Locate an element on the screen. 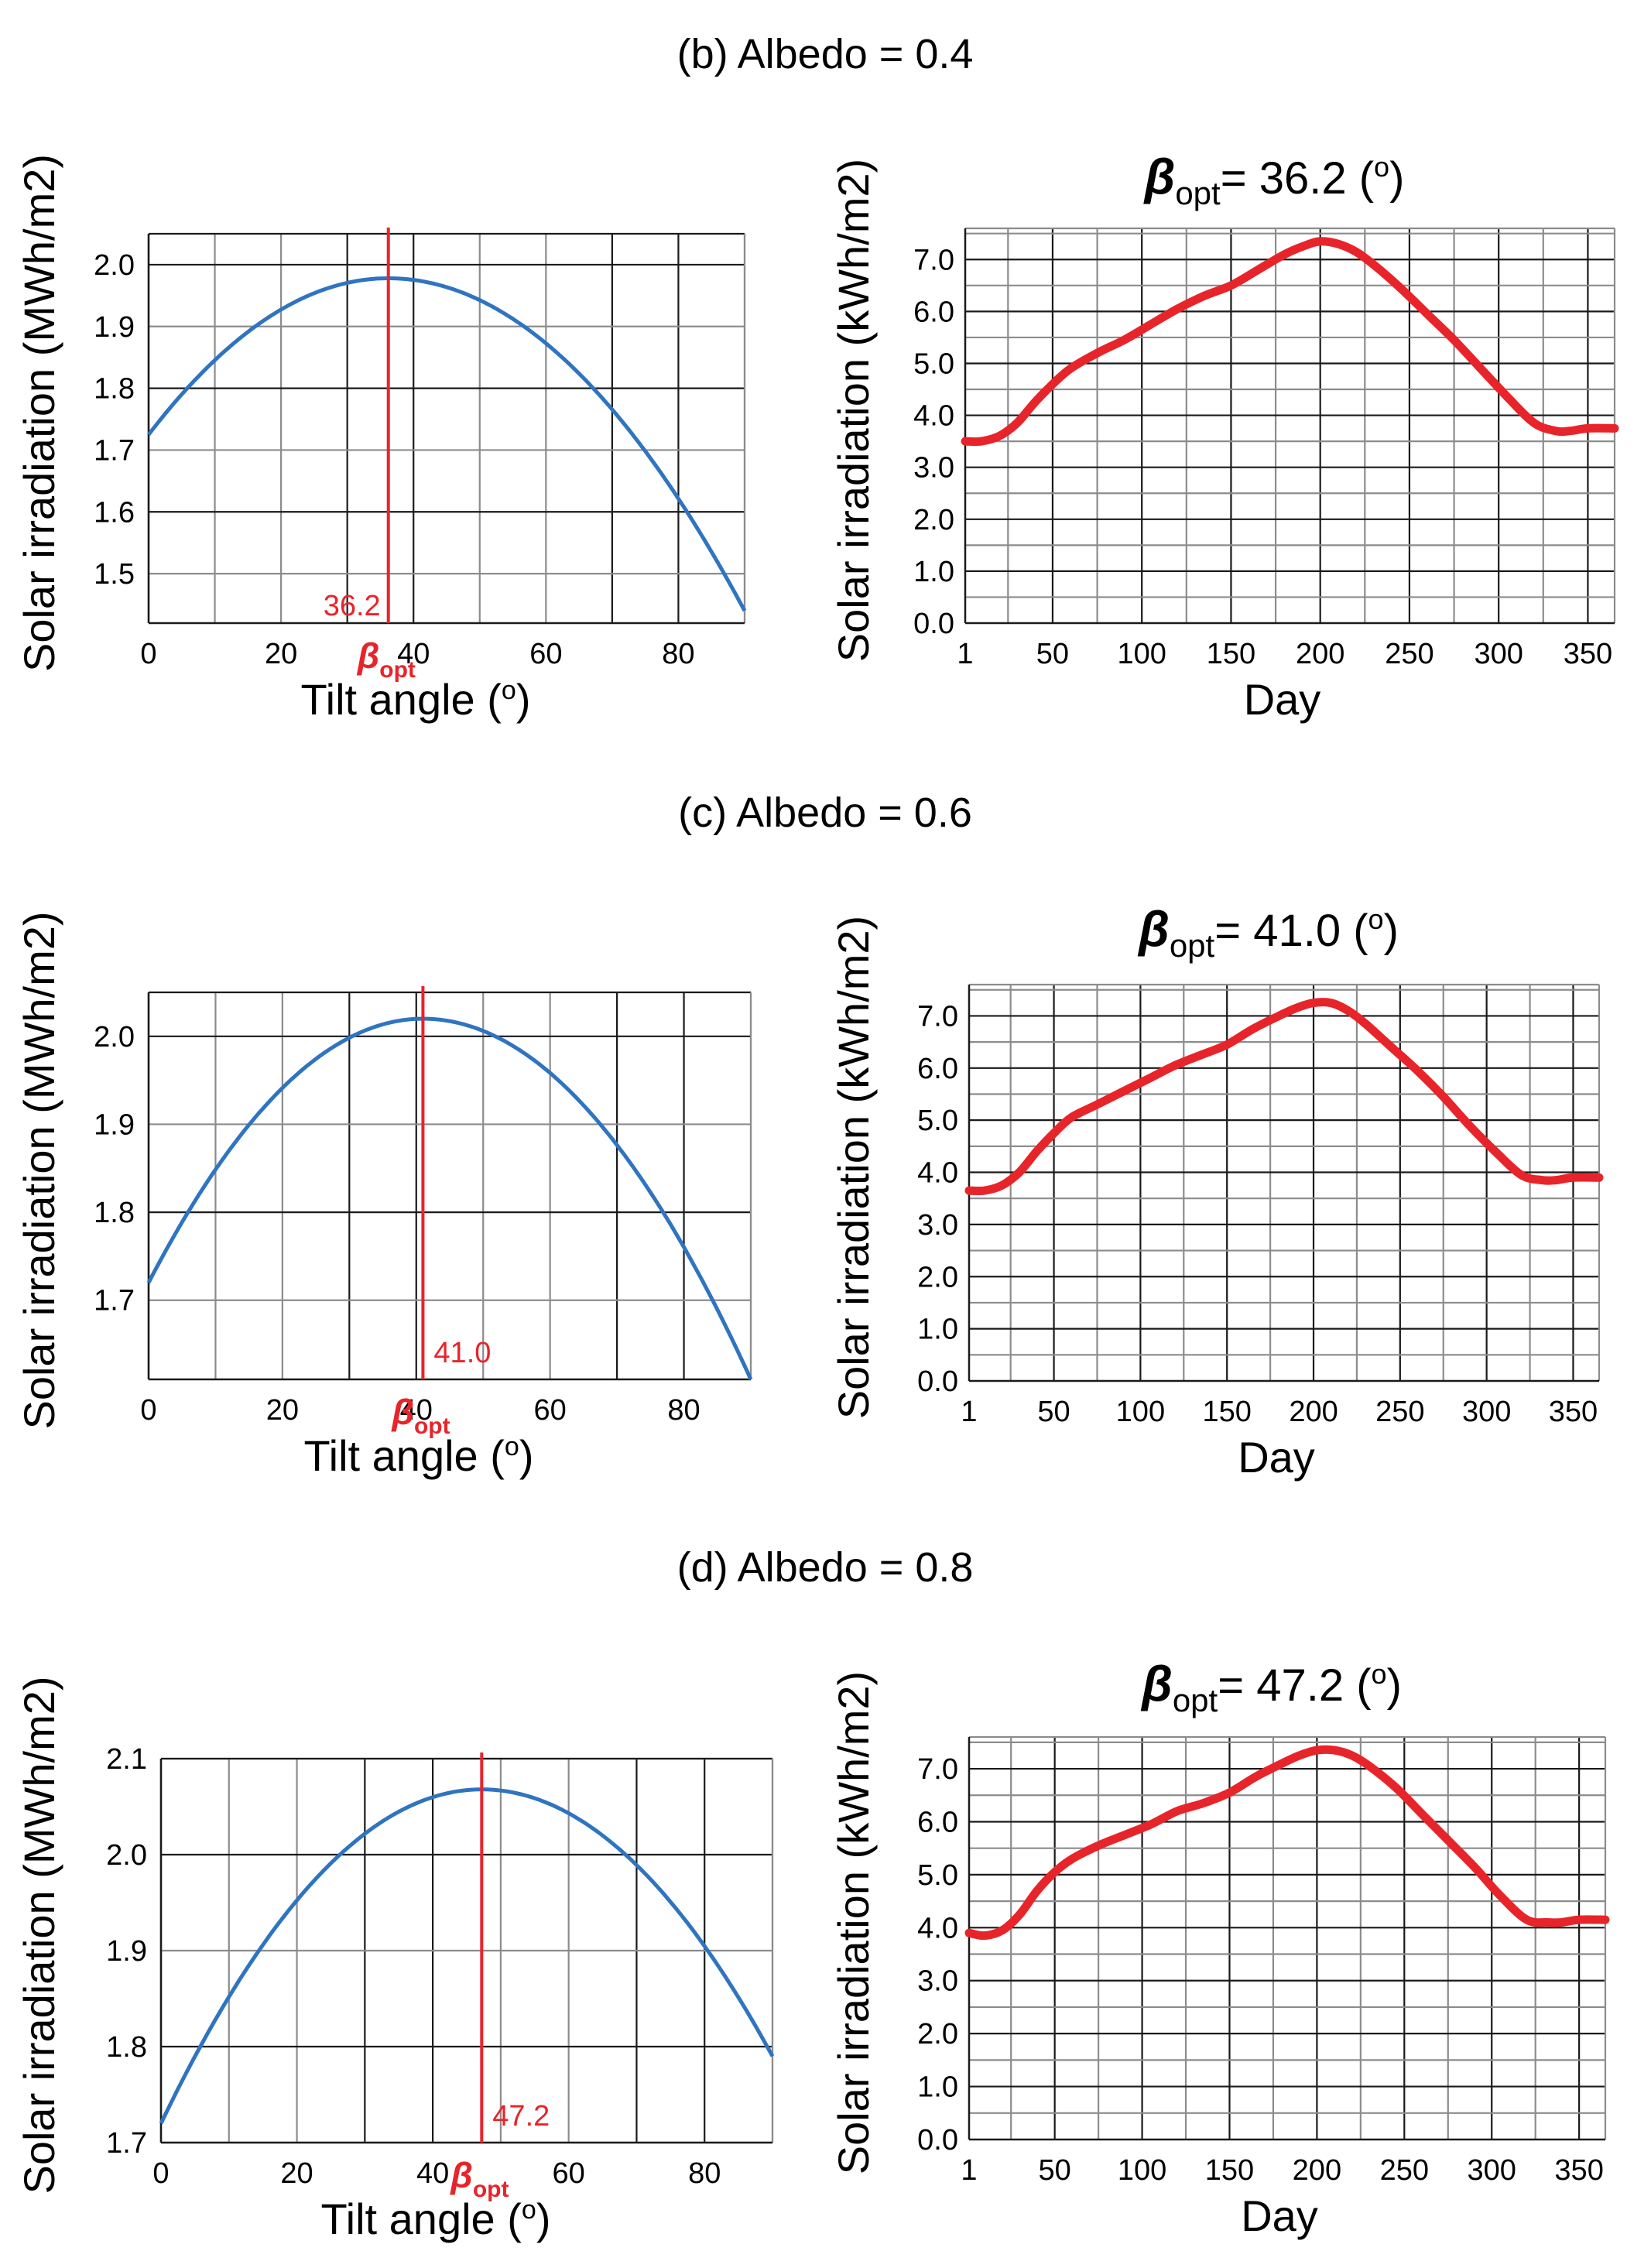 The image size is (1651, 2268). beta-opt-value: 47.2 is located at coordinates (521, 2116).